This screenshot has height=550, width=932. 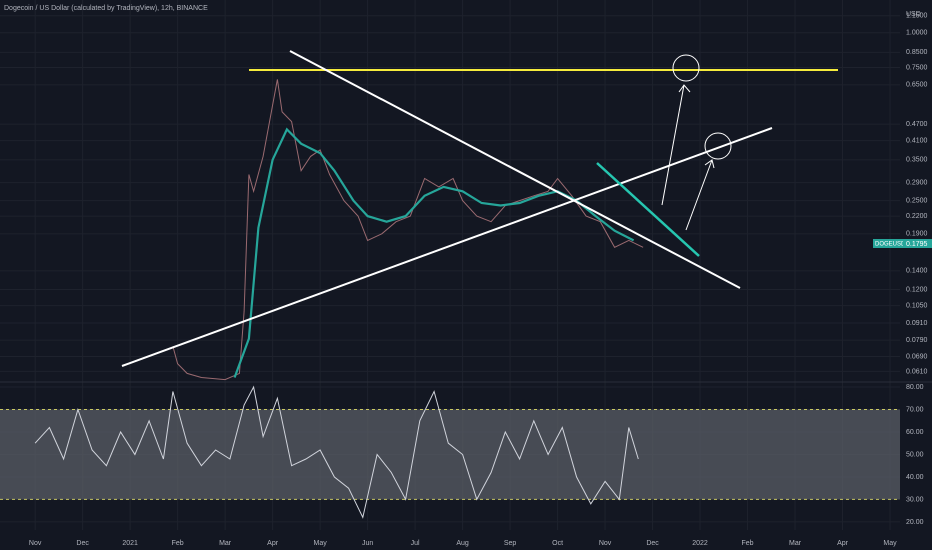 What do you see at coordinates (917, 52) in the screenshot?
I see `y-tick-label: 0.8500` at bounding box center [917, 52].